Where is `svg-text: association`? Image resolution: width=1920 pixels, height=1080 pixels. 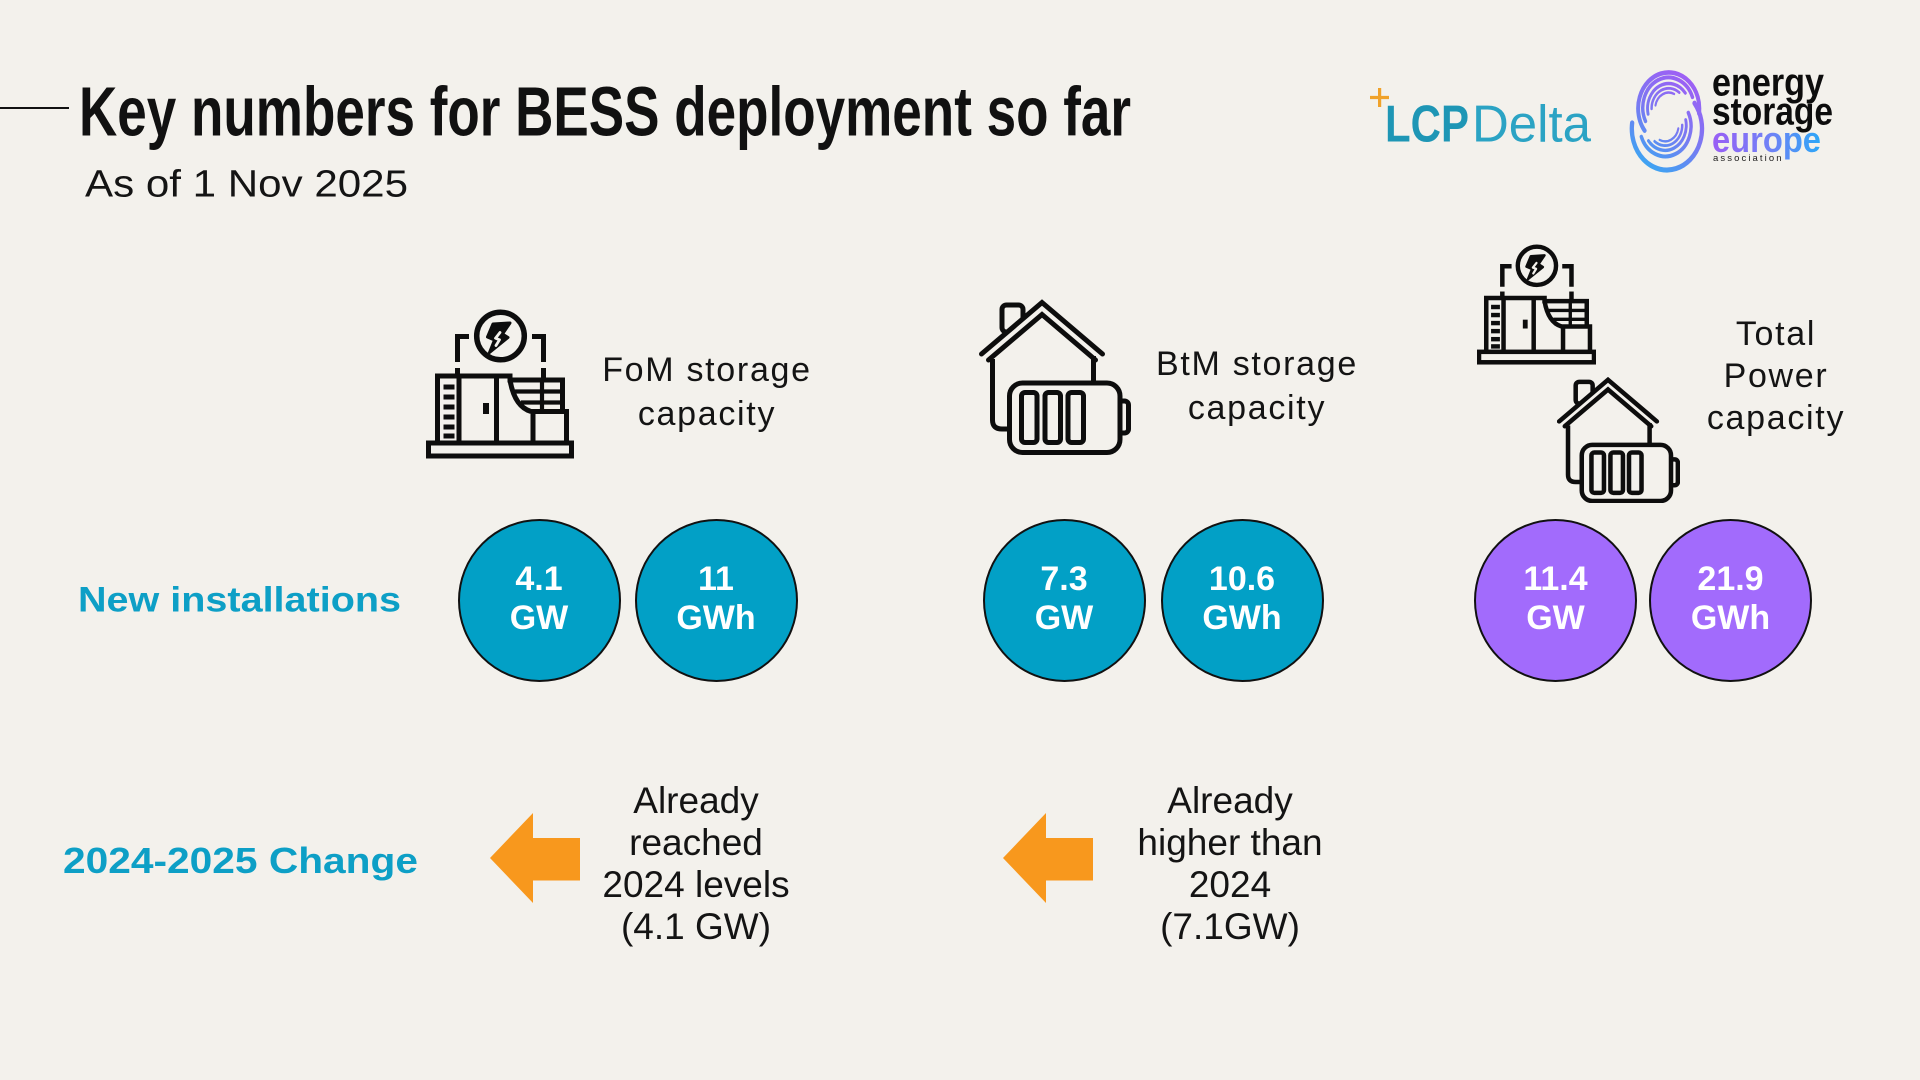 svg-text: association is located at coordinates (1748, 158).